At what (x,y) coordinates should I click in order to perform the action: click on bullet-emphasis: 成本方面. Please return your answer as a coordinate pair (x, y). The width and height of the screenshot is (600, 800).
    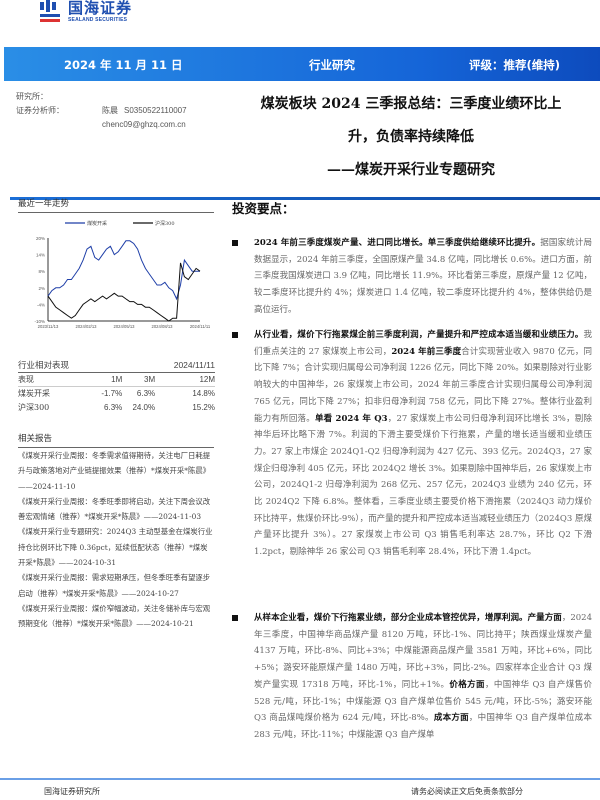
    Looking at the image, I should click on (451, 718).